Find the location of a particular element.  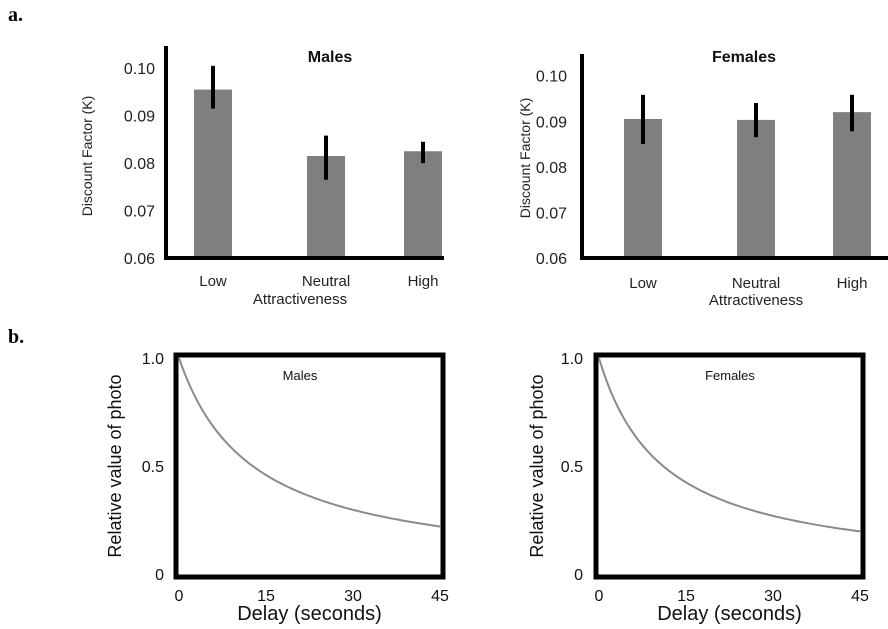

panel-label-b: b. is located at coordinates (16, 337).